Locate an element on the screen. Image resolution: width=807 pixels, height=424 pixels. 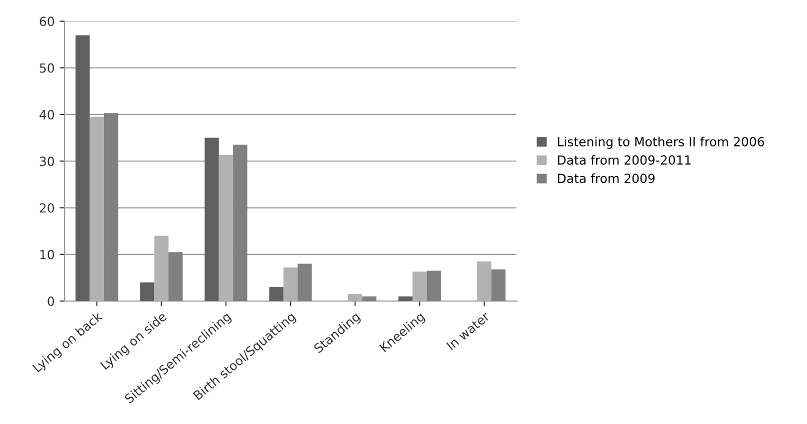
legend-label: Data from 2009 is located at coordinates (606, 178).